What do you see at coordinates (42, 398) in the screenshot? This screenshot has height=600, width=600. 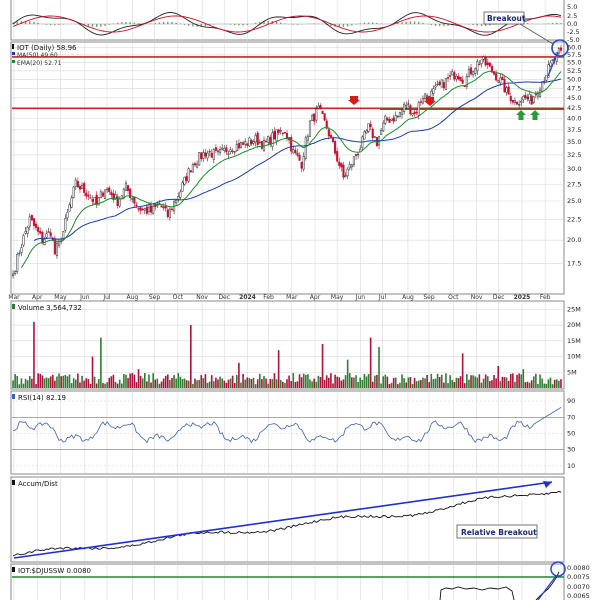 I see `rsi-legend-label: RSI(14) 82.19` at bounding box center [42, 398].